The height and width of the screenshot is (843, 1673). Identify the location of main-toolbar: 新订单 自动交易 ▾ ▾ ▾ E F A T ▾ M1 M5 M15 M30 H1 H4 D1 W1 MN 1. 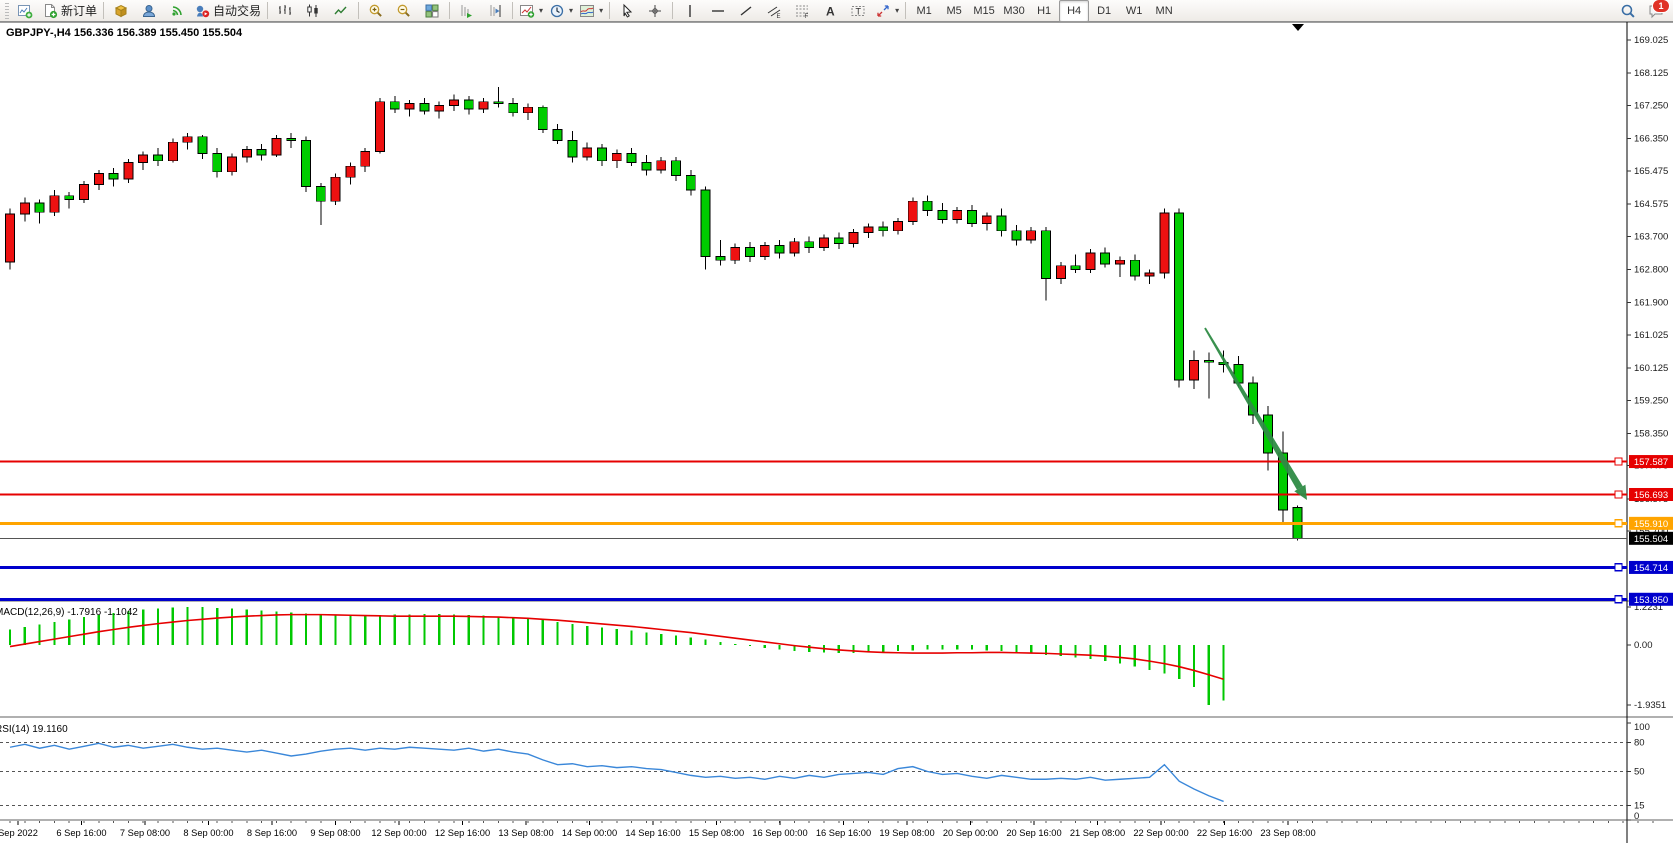
(836, 11).